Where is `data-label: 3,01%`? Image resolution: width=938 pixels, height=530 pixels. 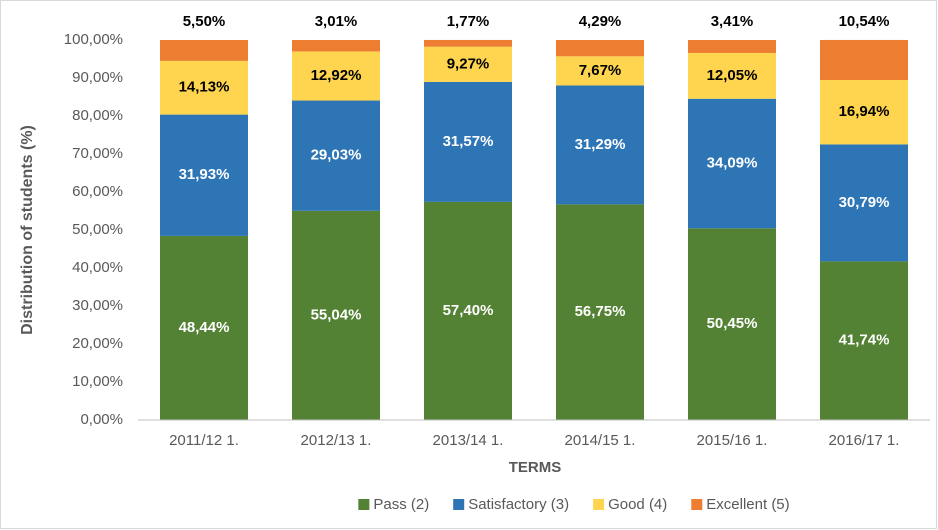 data-label: 3,01% is located at coordinates (336, 21).